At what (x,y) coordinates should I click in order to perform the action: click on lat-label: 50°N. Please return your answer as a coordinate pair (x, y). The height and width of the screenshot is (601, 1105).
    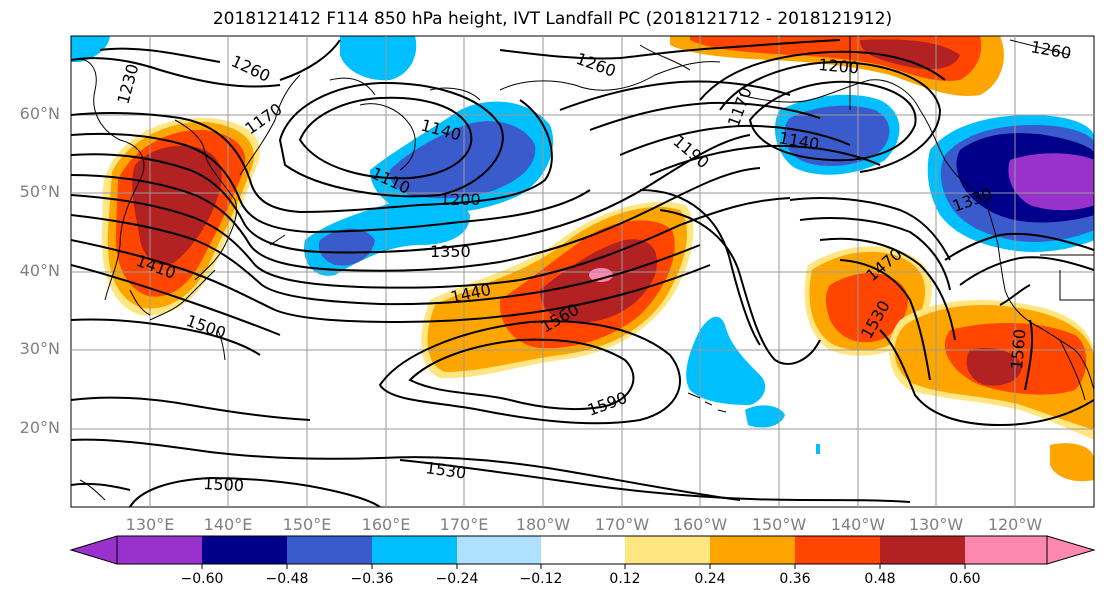
    Looking at the image, I should click on (39, 191).